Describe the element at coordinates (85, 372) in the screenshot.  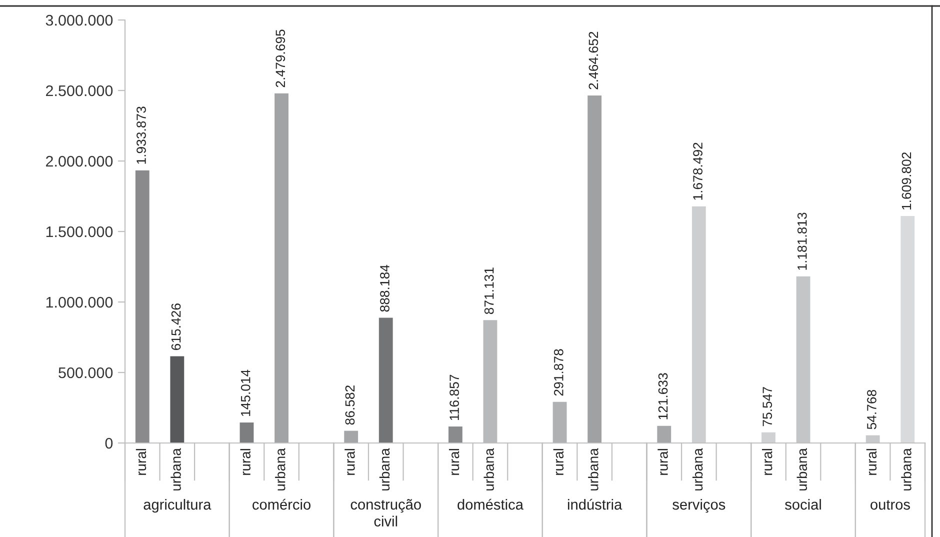
I see `y-tick-label: 500.000` at that location.